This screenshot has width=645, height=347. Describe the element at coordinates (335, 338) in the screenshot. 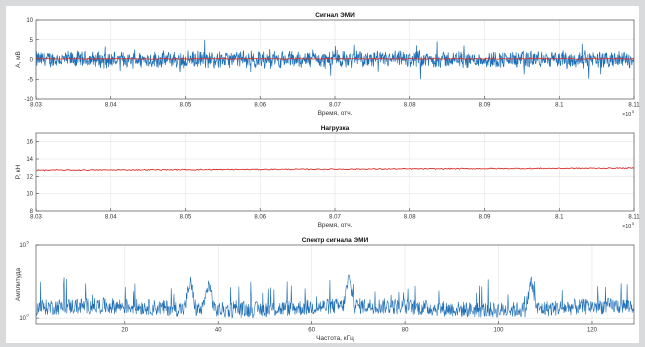

I see `x-axis-label: Частота, кГц` at that location.